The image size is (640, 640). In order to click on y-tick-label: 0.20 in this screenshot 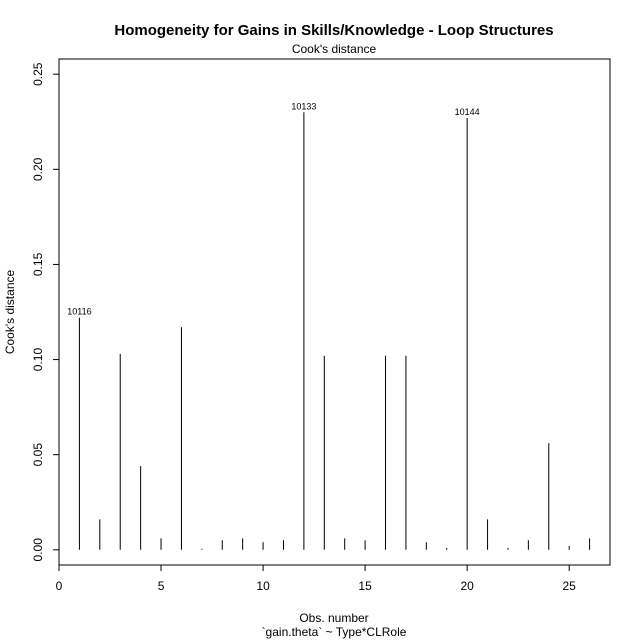, I will do `click(38, 169)`.